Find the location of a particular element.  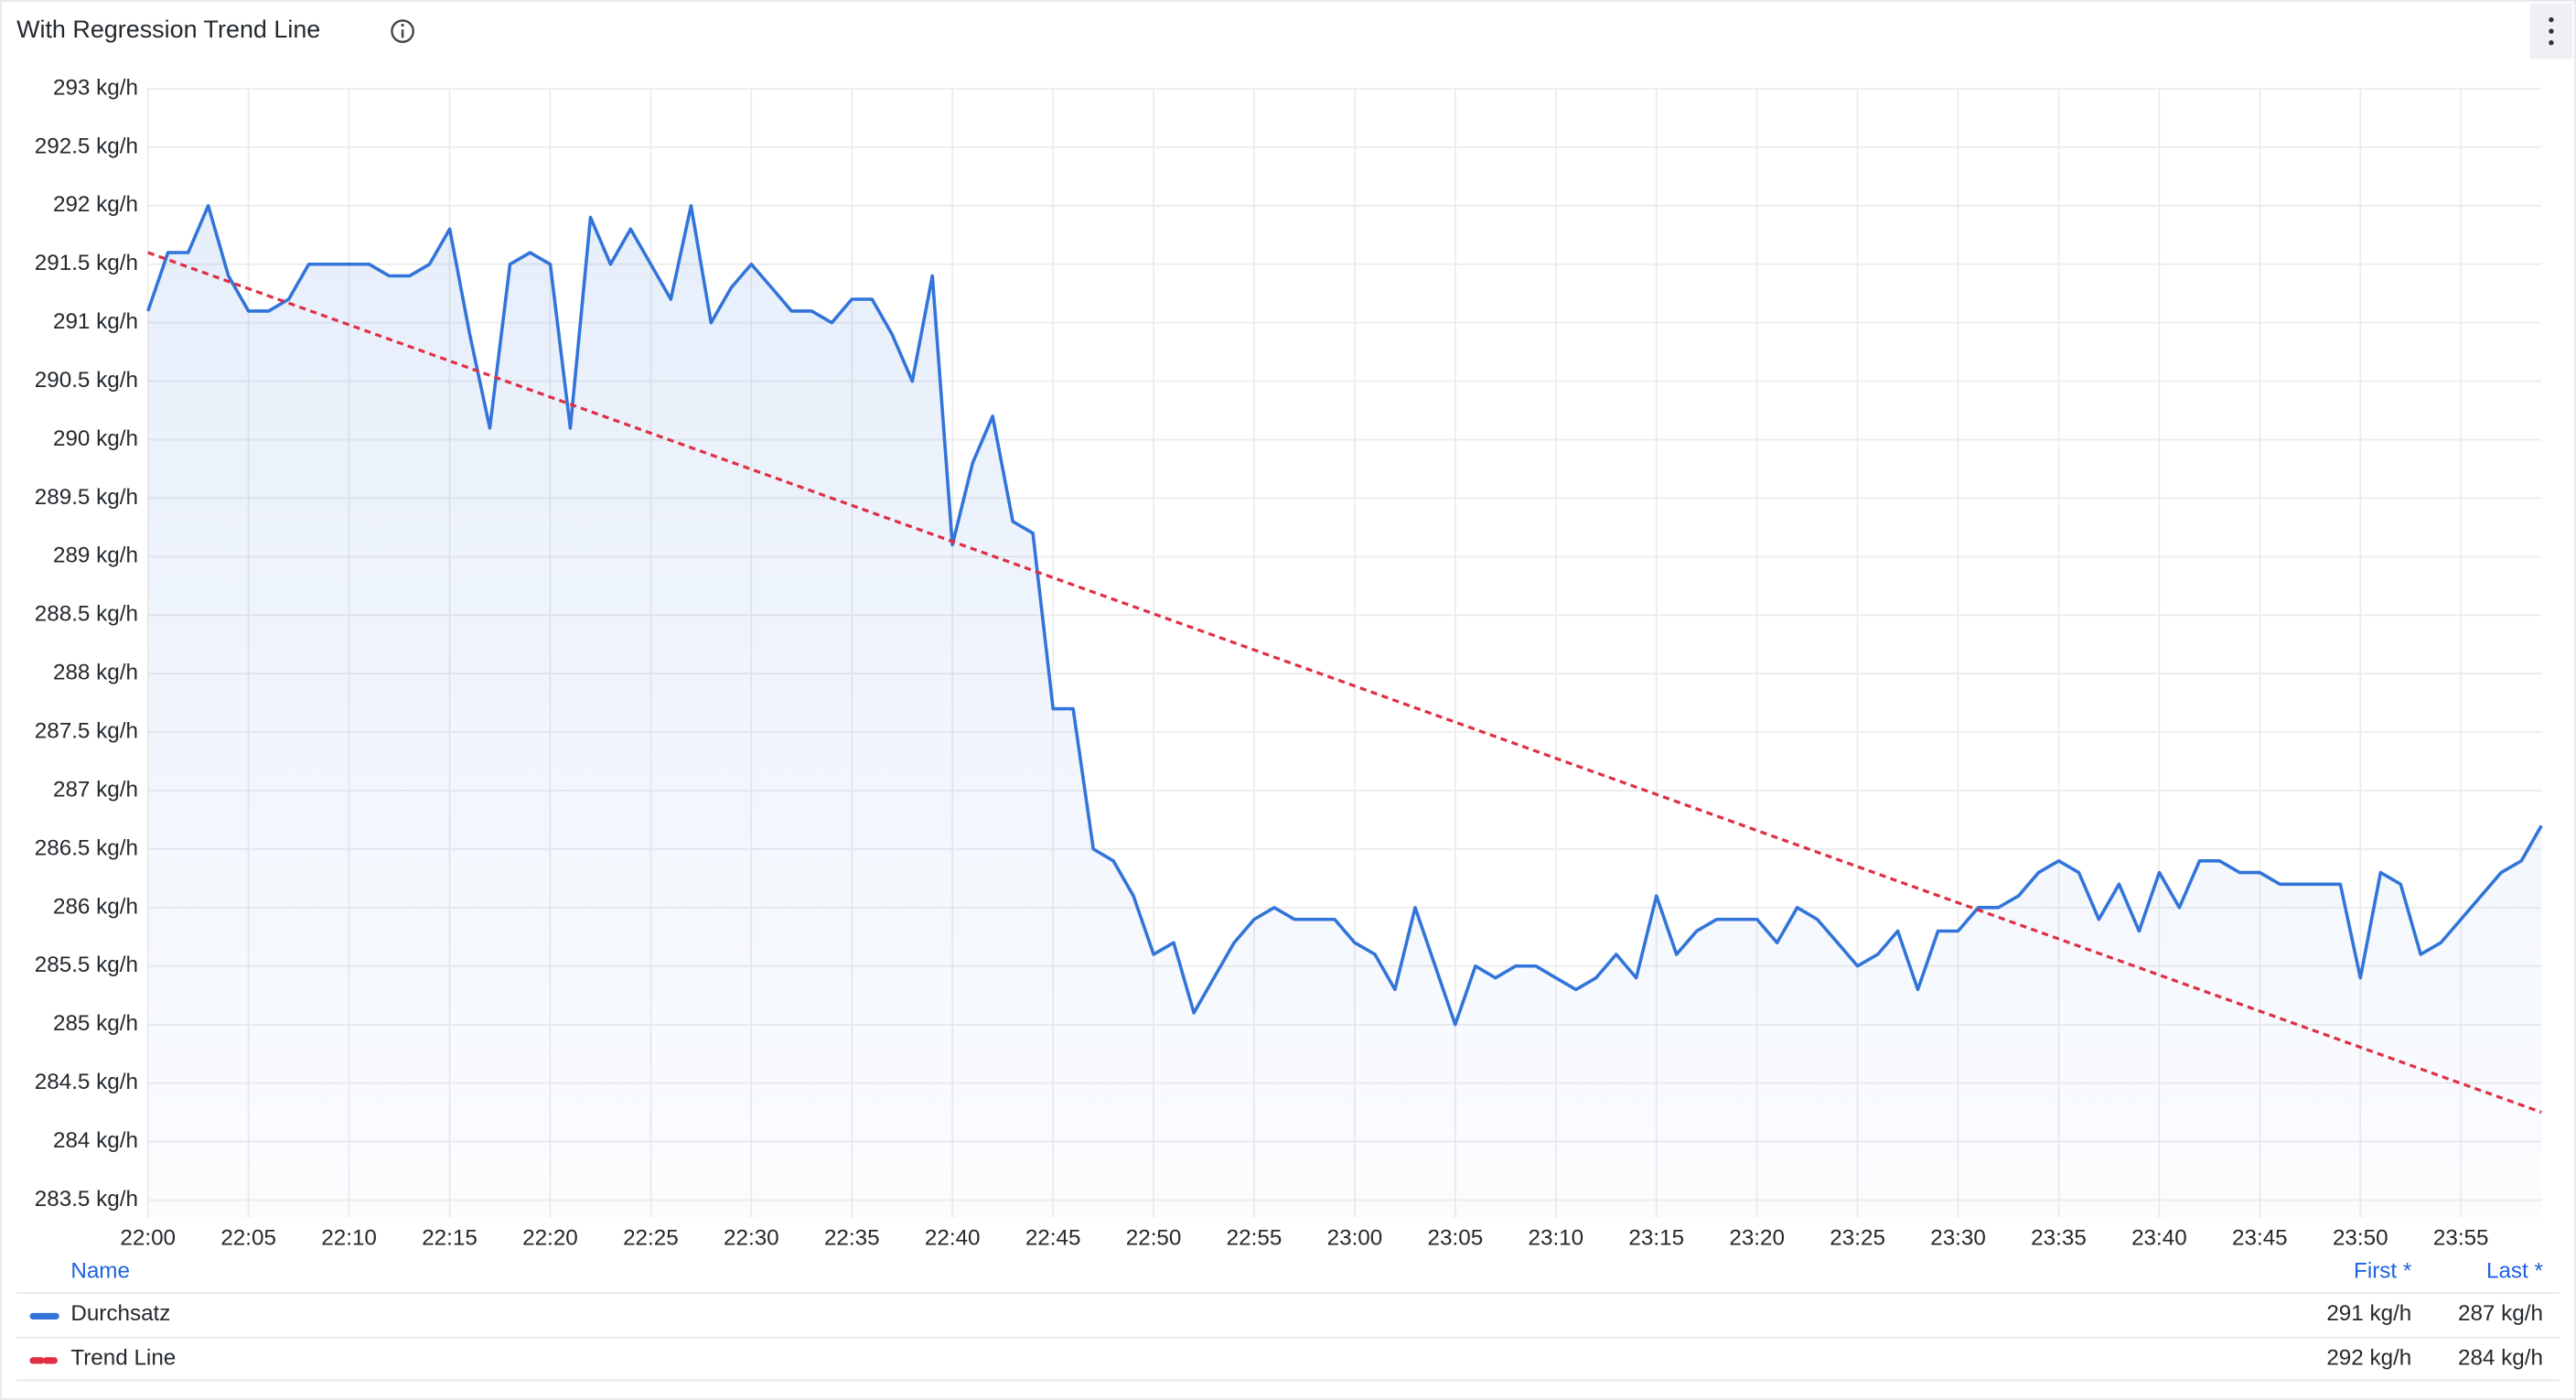

y-tick-label: 284 kg/h is located at coordinates (96, 1140).